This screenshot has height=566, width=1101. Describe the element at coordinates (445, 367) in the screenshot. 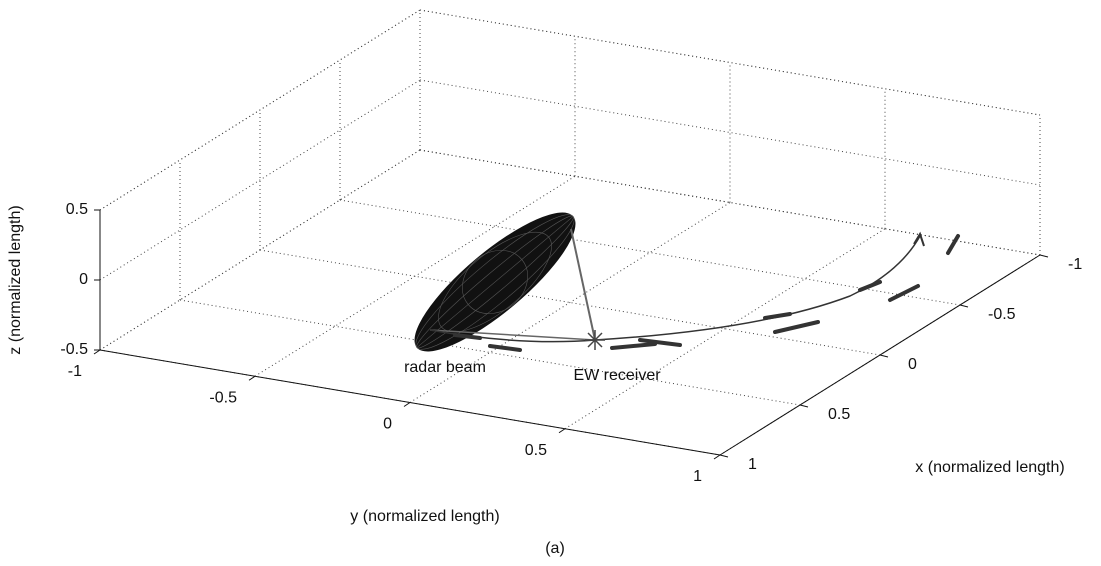

I see `annotation: radar beam` at that location.